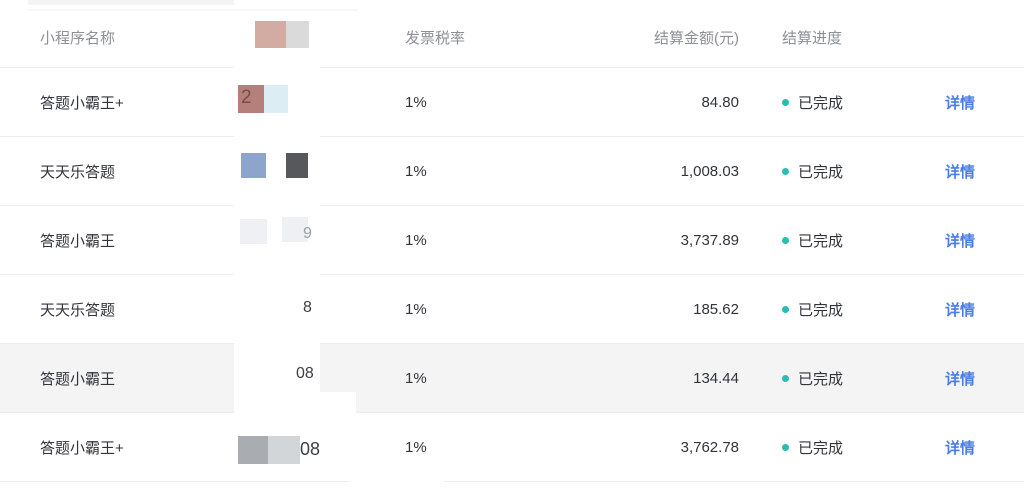 The width and height of the screenshot is (1024, 490). Describe the element at coordinates (696, 38) in the screenshot. I see `header-settlement-amount: 结算金额(元)` at that location.